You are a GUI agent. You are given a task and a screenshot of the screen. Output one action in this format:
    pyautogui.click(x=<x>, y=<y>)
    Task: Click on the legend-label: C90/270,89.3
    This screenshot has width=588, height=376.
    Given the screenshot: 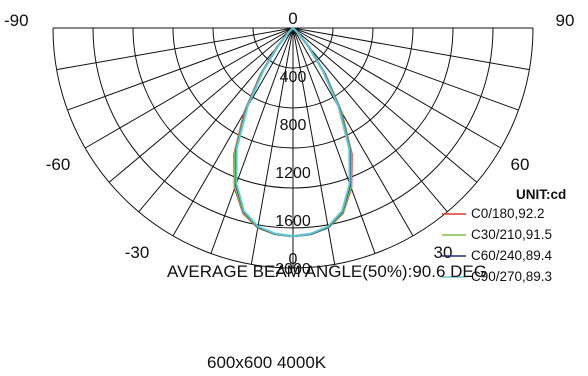 What is the action you would take?
    pyautogui.click(x=511, y=276)
    